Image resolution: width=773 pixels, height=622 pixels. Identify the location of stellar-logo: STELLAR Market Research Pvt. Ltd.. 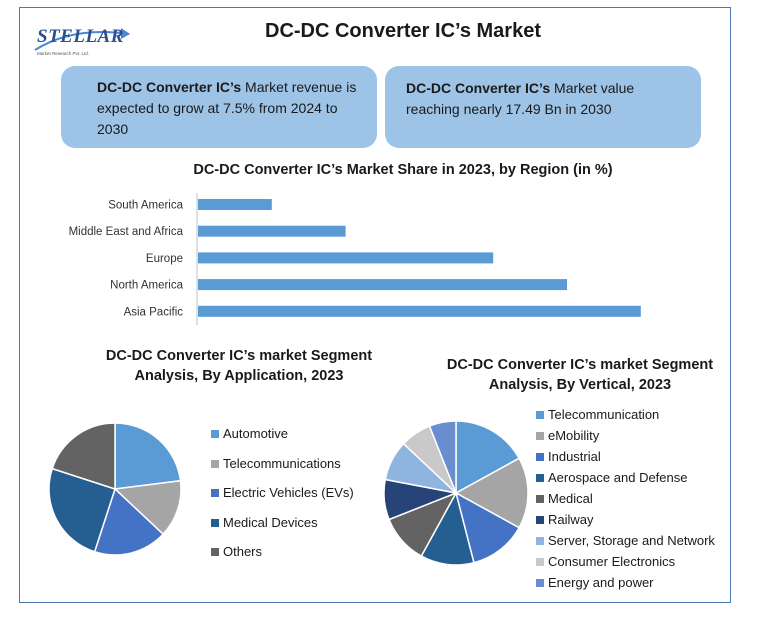
(83, 42).